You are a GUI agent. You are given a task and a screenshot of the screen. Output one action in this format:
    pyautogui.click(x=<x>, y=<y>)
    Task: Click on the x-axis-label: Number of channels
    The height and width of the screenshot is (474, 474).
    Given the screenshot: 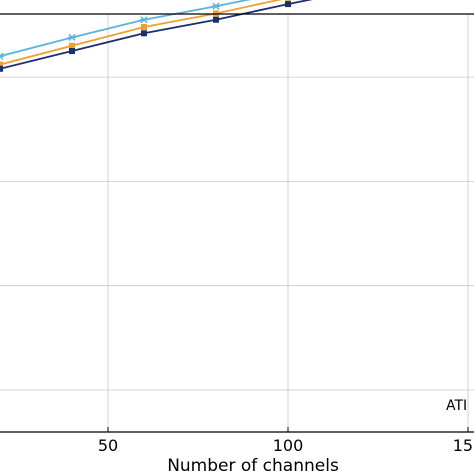 What is the action you would take?
    pyautogui.click(x=253, y=465)
    